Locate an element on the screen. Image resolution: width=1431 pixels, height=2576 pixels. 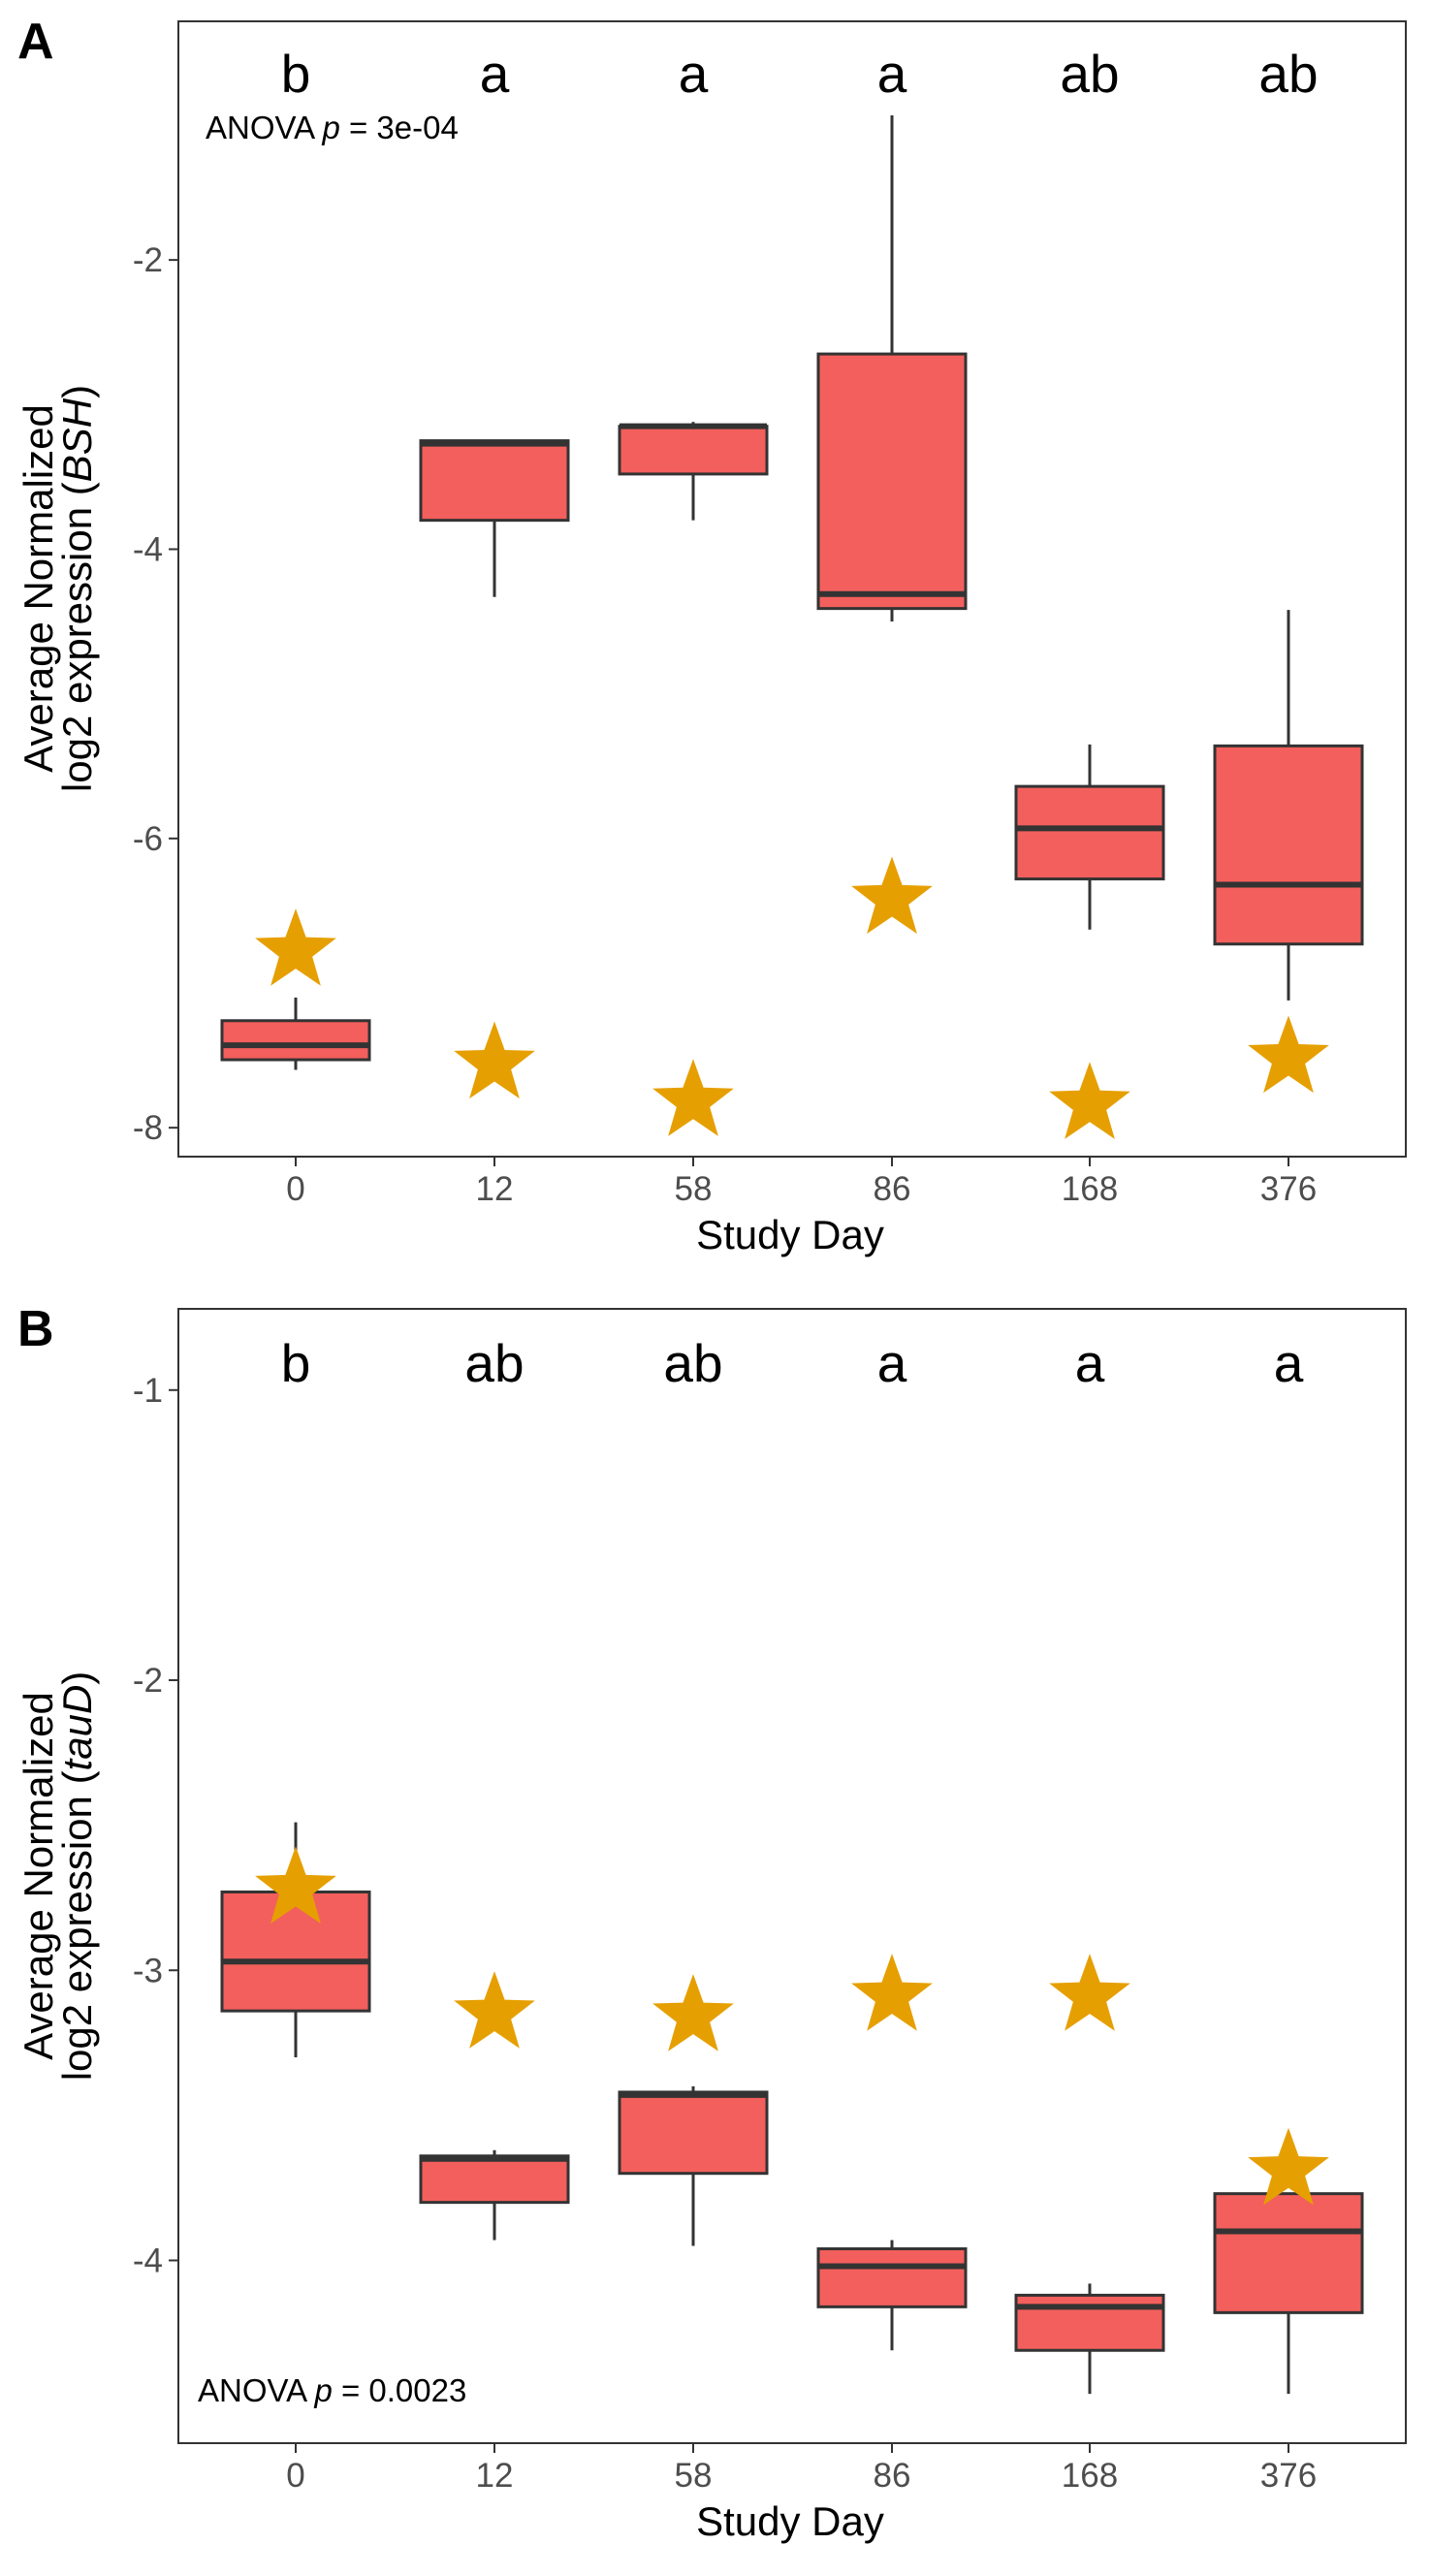
anova-value: = 3e-04 is located at coordinates (399, 128).